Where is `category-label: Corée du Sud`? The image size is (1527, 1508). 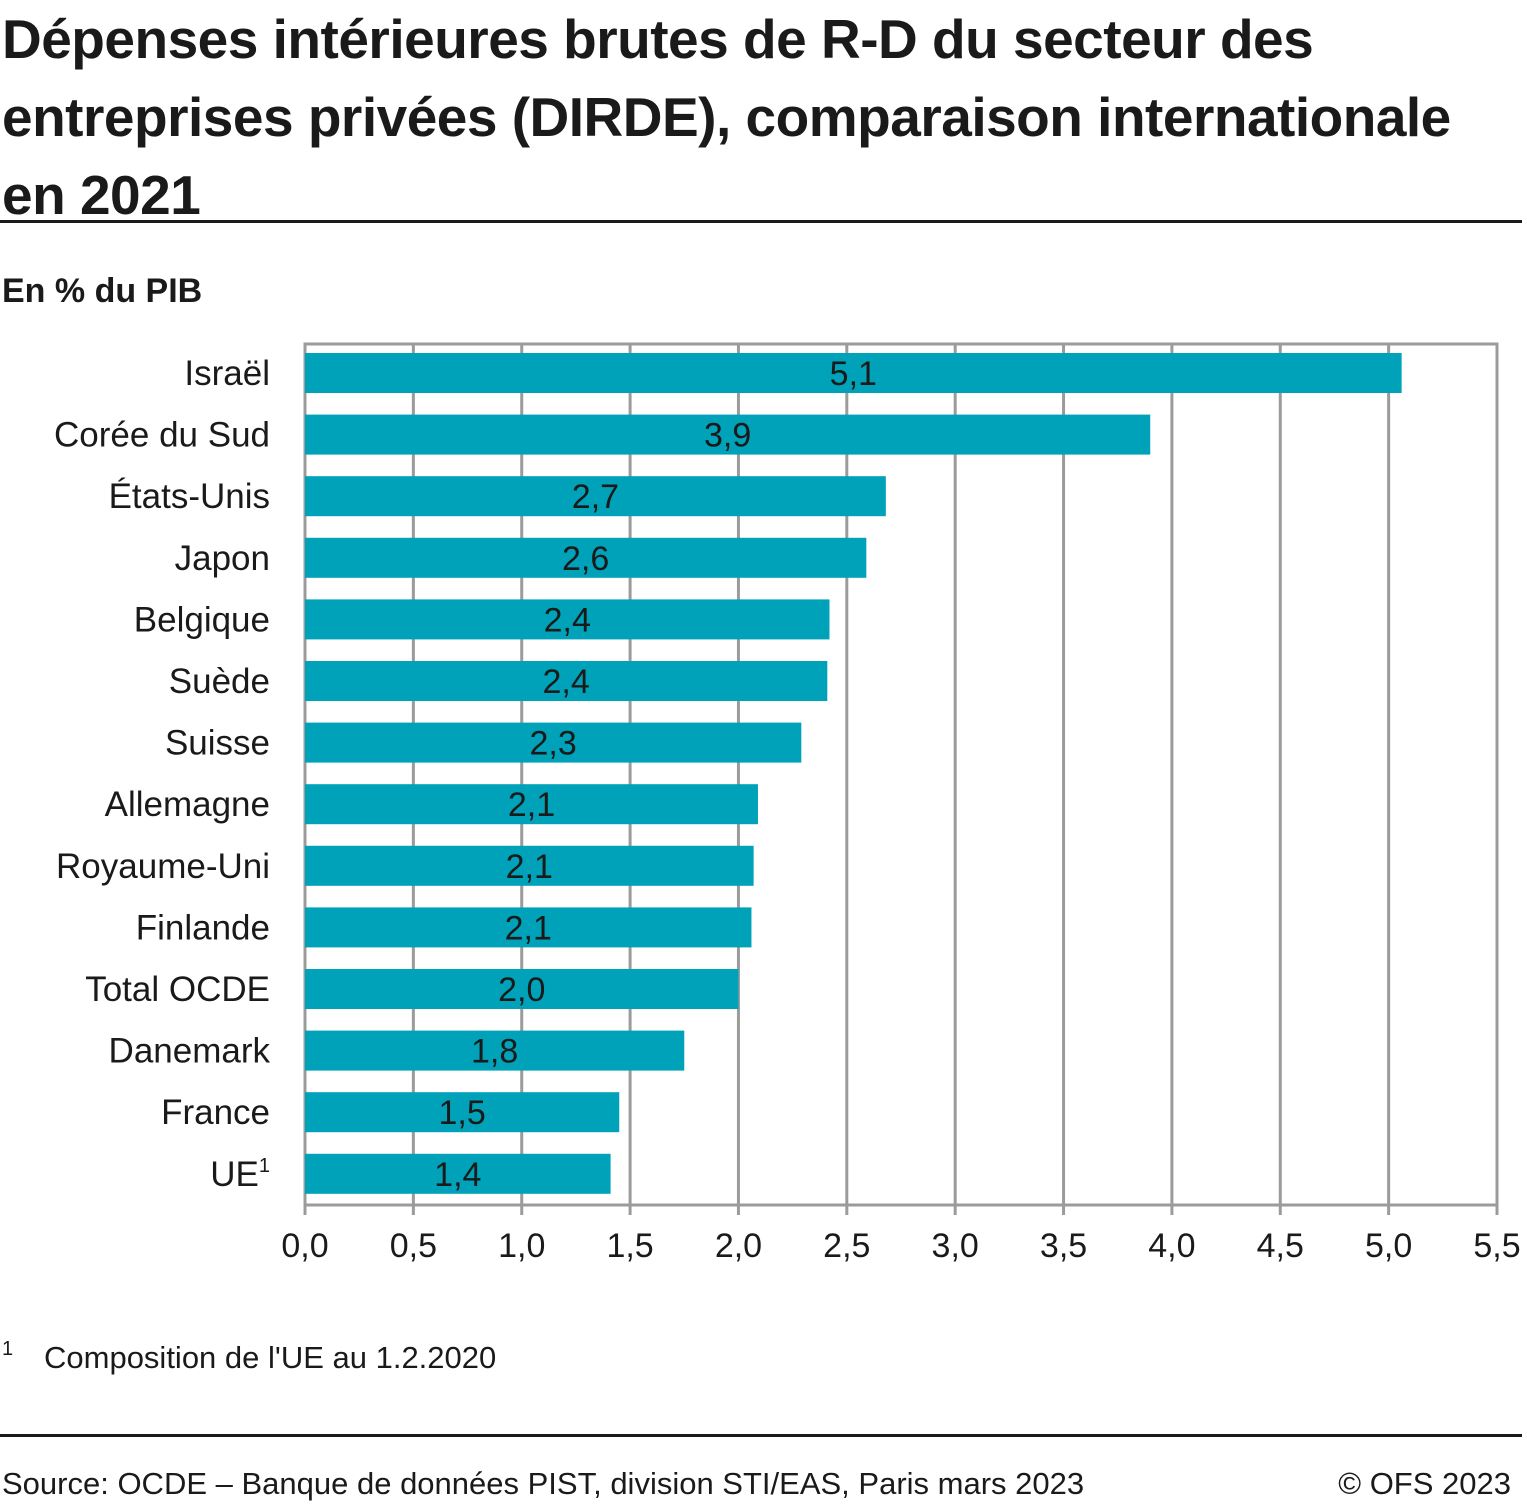 category-label: Corée du Sud is located at coordinates (162, 435).